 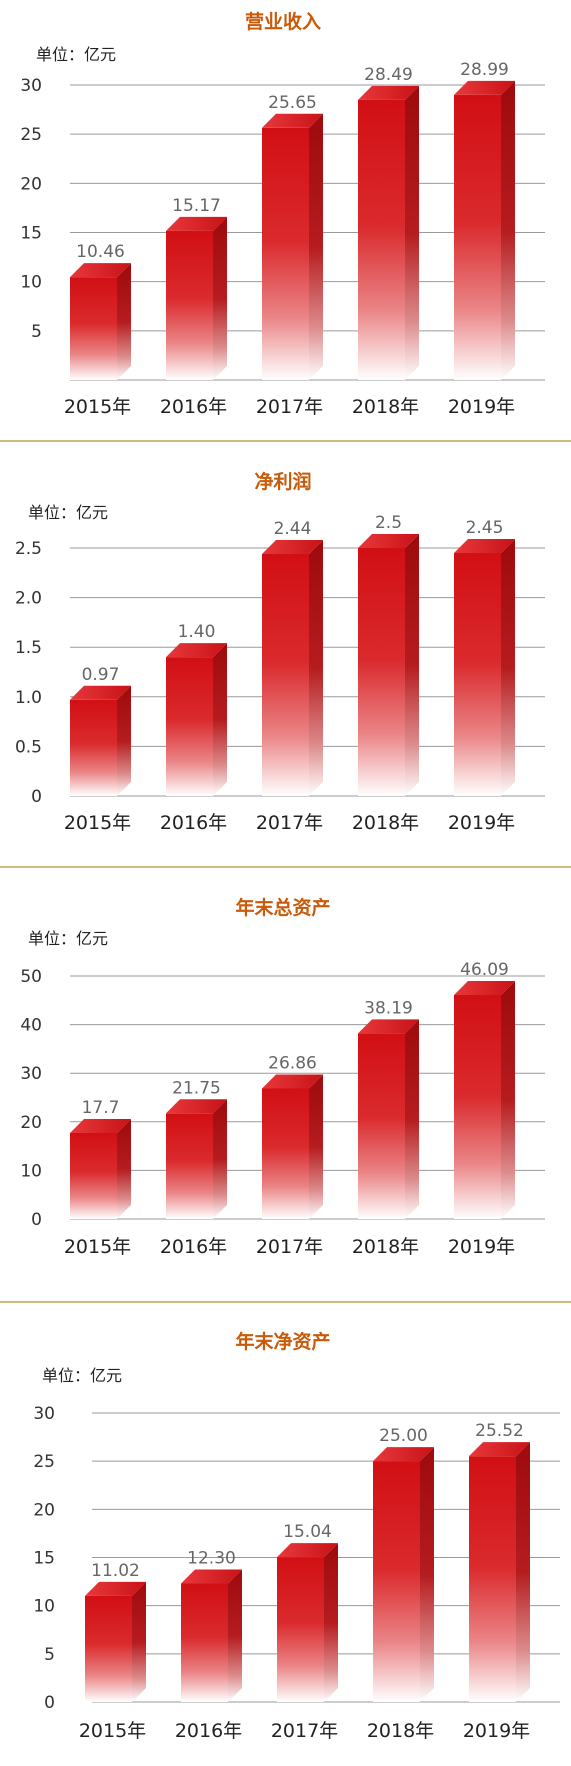 I want to click on data-label: 10.46, so click(x=100, y=252).